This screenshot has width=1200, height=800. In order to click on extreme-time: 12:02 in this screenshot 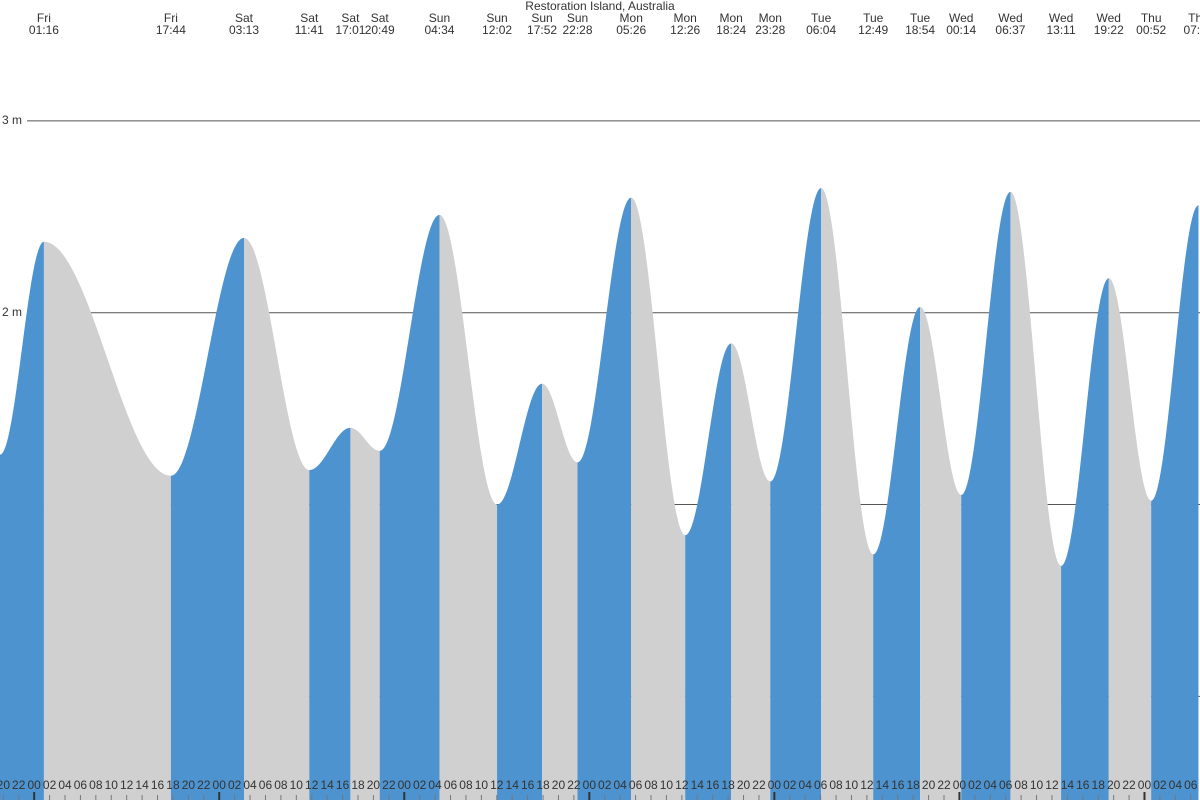, I will do `click(497, 30)`.